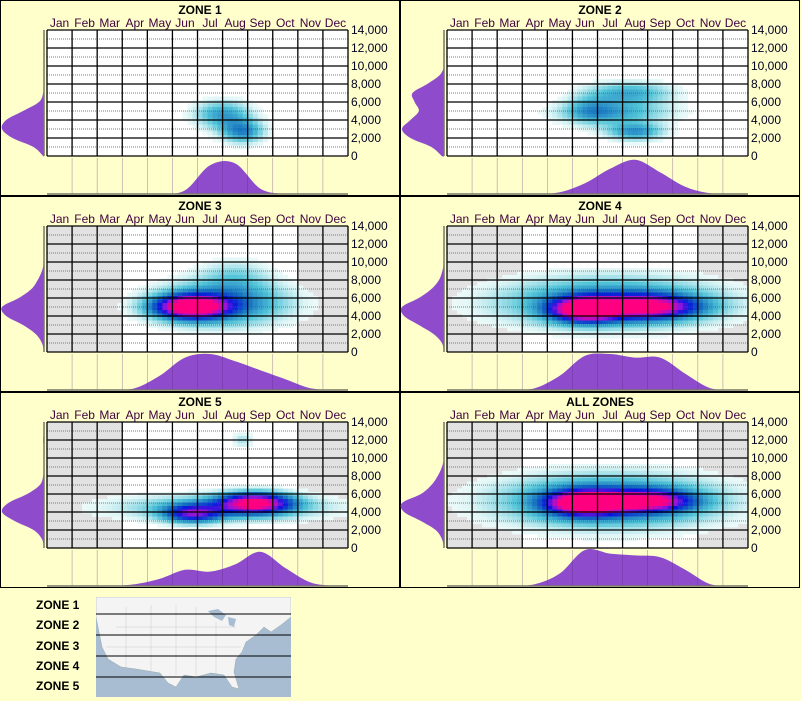  What do you see at coordinates (754, 156) in the screenshot?
I see `y-tick-label: 0` at bounding box center [754, 156].